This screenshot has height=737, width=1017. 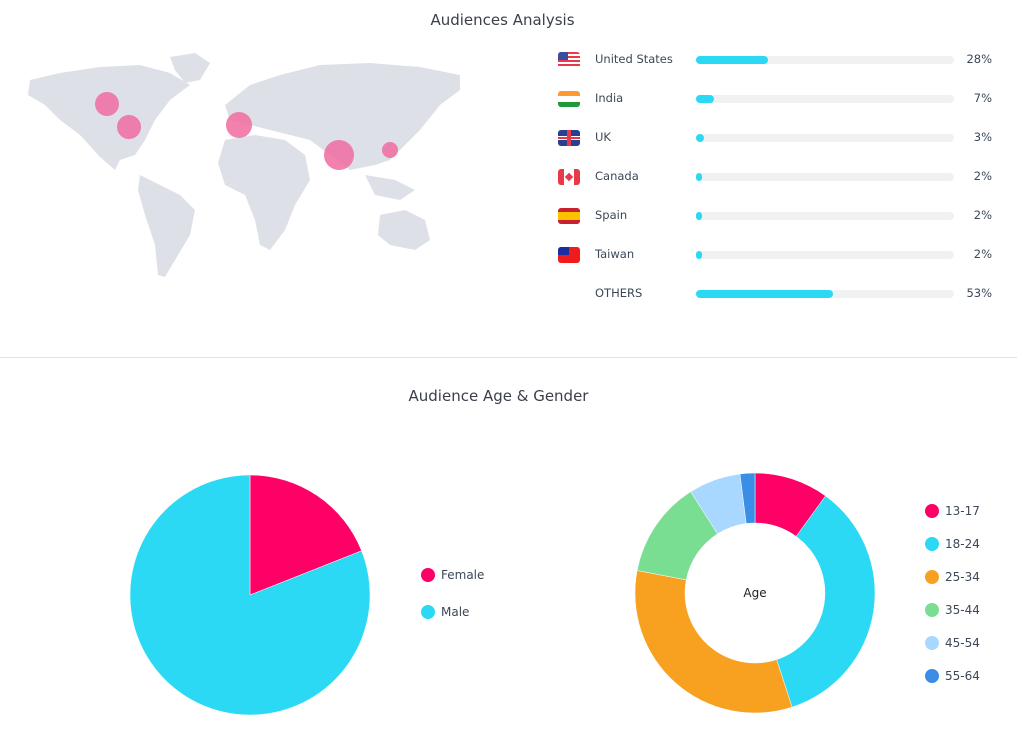 I want to click on legend-label: 55-64, so click(x=962, y=676).